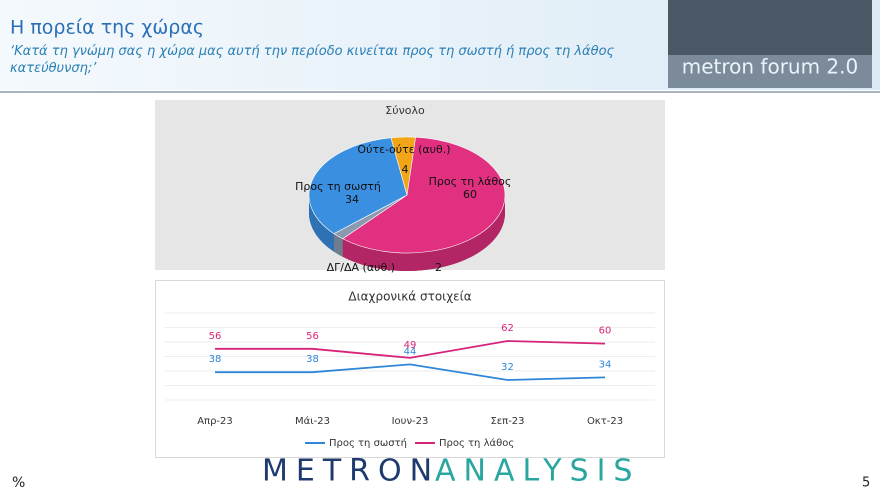 Image resolution: width=880 pixels, height=495 pixels. Describe the element at coordinates (507, 421) in the screenshot. I see `x-tick-label: Σεπ-23` at that location.